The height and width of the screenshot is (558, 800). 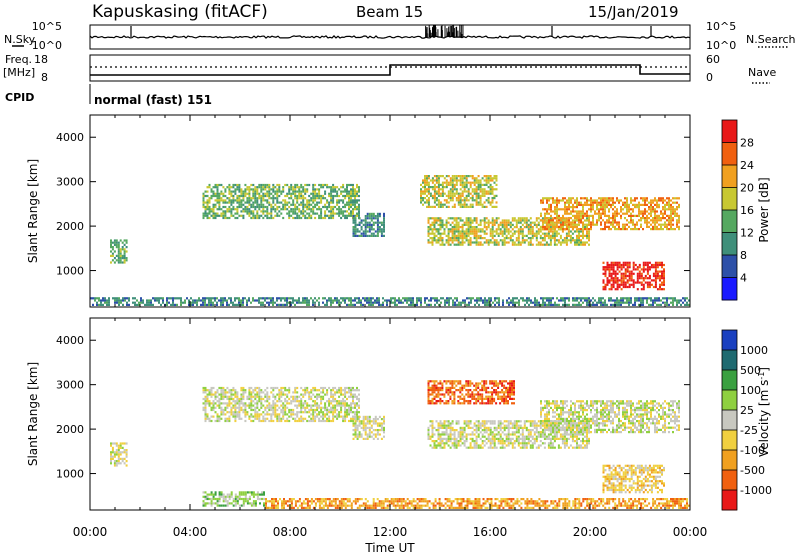 I want to click on colorbar-swatch, so click(x=729, y=131).